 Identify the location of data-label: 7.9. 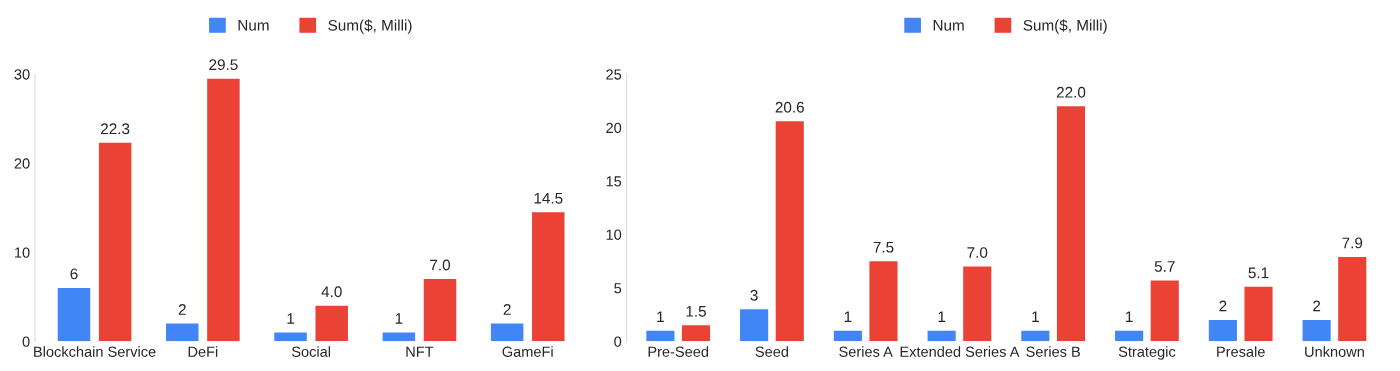
(1352, 243).